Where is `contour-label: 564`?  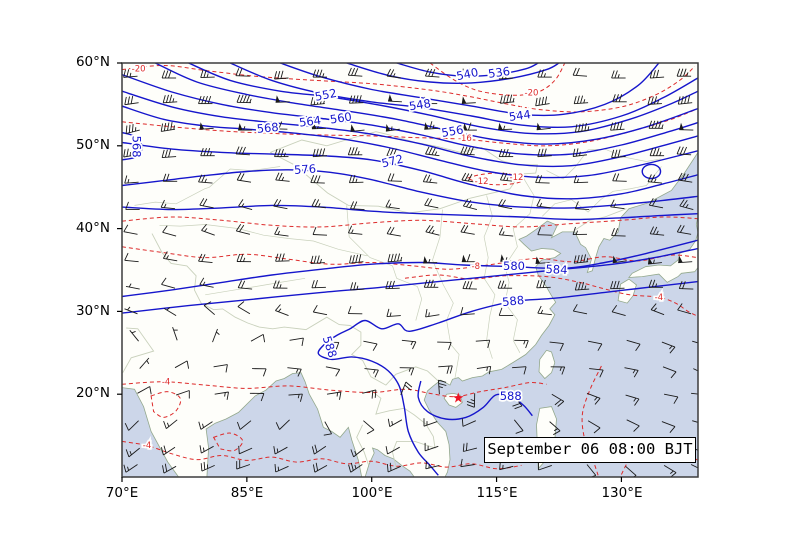
contour-label: 564 is located at coordinates (309, 121).